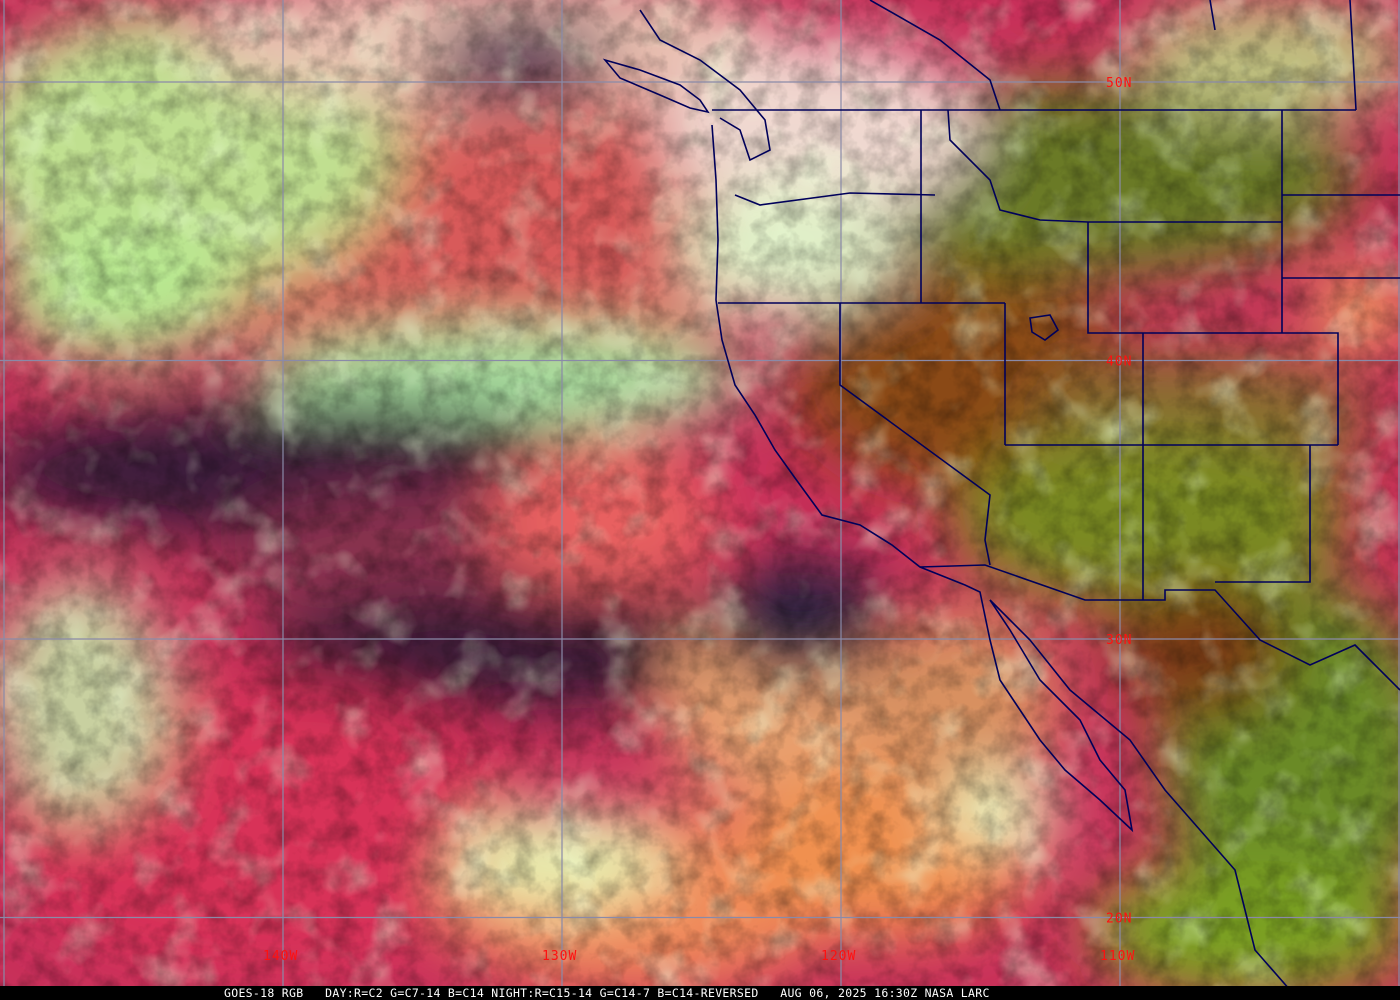 This screenshot has width=1400, height=1000. Describe the element at coordinates (915, 434) in the screenshot. I see `border-ca-nv` at that location.